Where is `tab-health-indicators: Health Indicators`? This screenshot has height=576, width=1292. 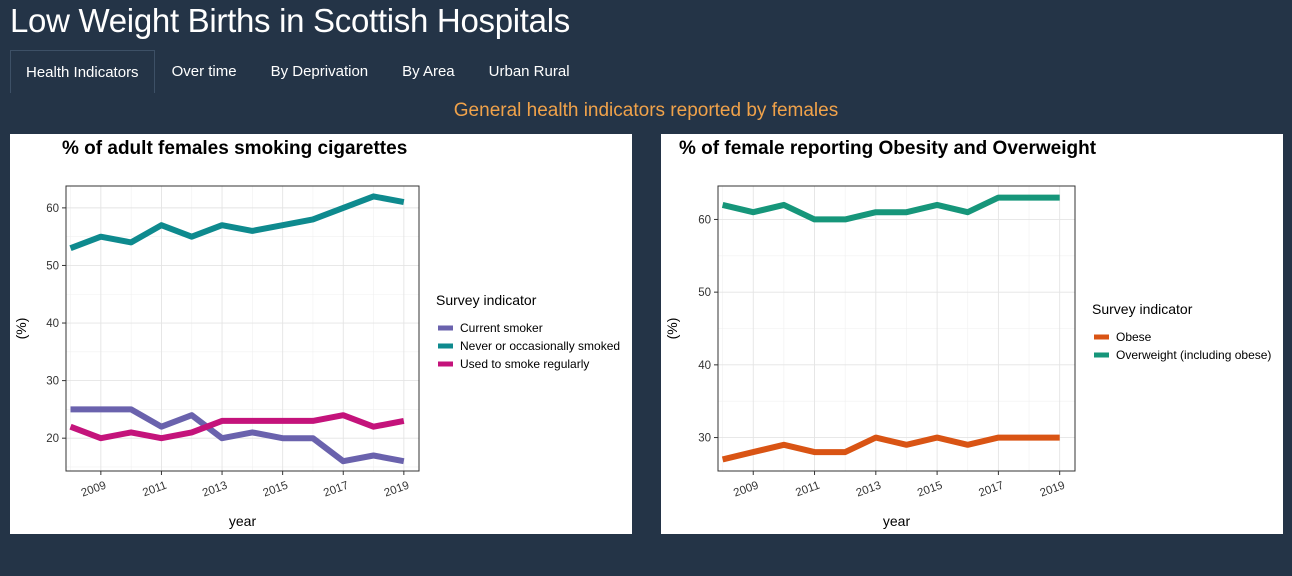
tab-health-indicators: Health Indicators is located at coordinates (82, 71).